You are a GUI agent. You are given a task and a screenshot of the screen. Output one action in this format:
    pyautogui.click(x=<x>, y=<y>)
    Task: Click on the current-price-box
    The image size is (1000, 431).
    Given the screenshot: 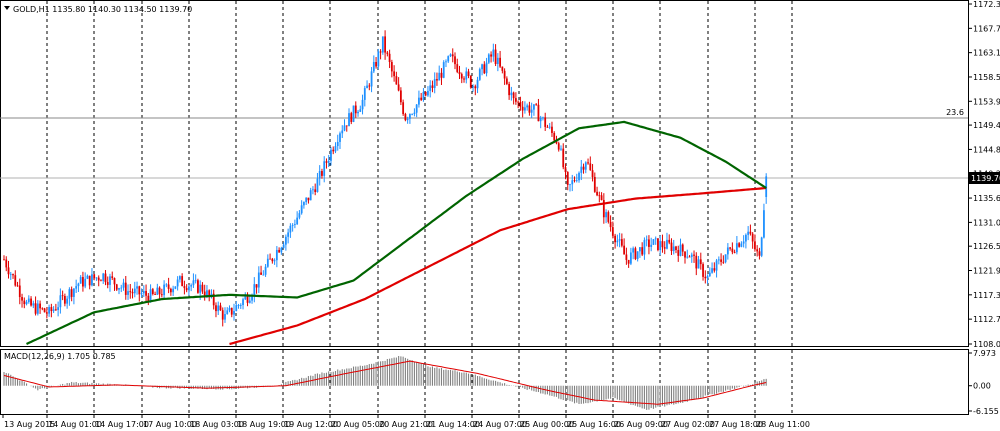 What is the action you would take?
    pyautogui.click(x=984, y=178)
    